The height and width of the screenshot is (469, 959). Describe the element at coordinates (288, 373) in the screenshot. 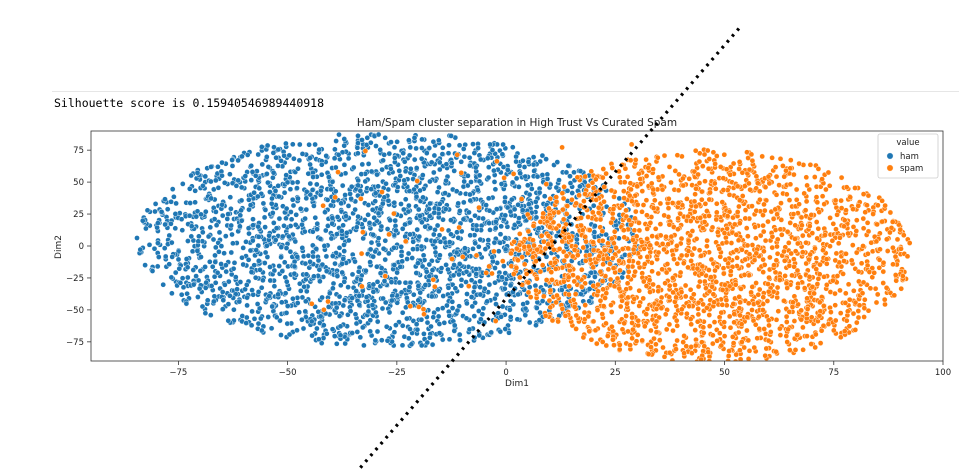

I see `x-tick-label: −50` at that location.